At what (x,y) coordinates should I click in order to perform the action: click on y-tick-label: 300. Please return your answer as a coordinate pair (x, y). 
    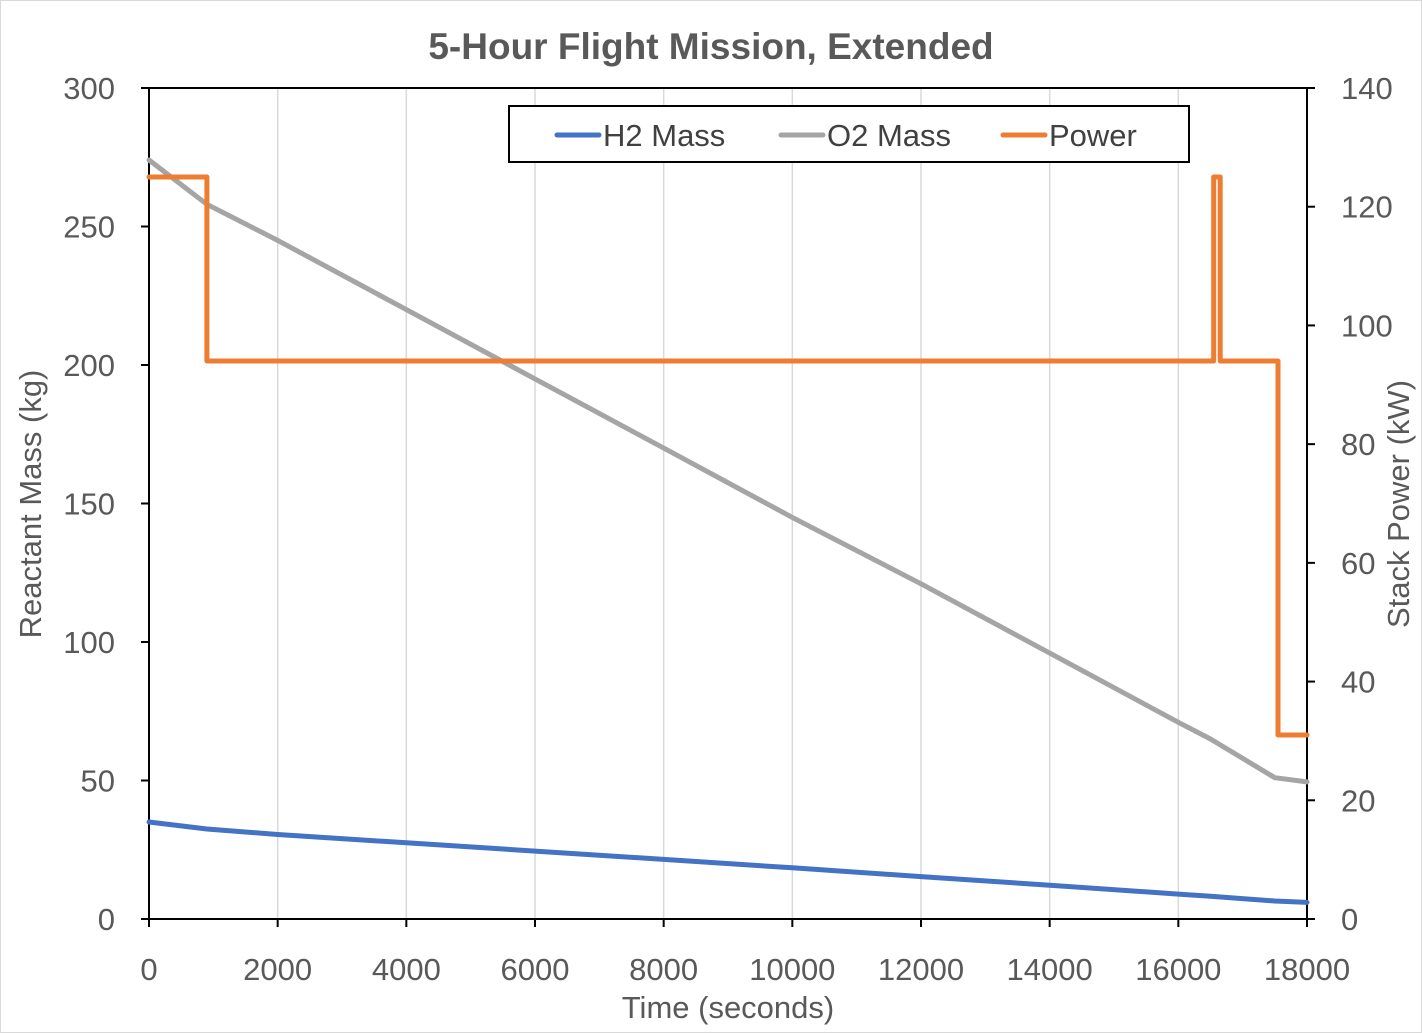
    Looking at the image, I should click on (89, 88).